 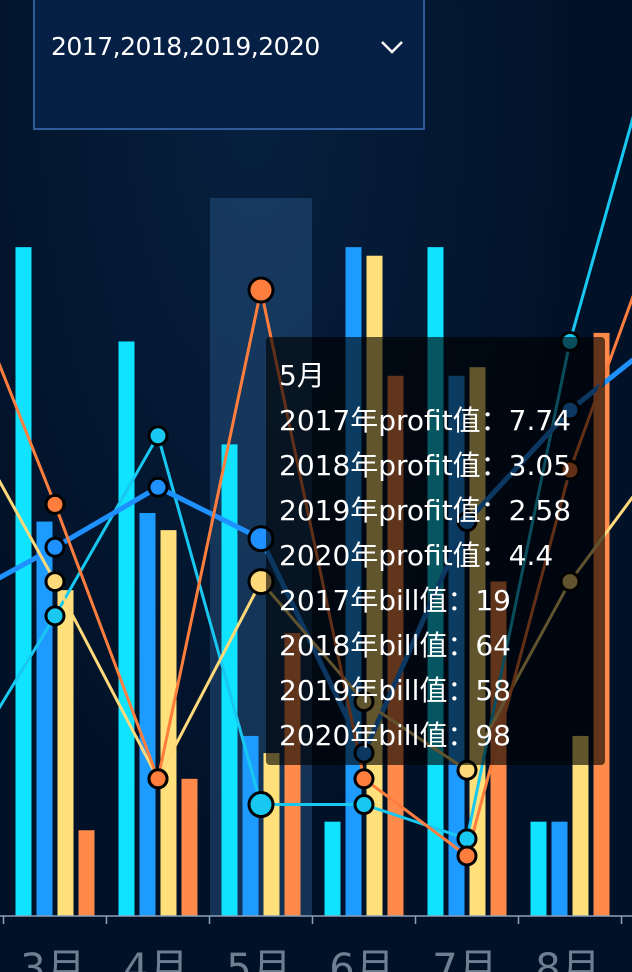 What do you see at coordinates (229, 65) in the screenshot?
I see `year-filter-select: 2017,2018,2019,2020` at bounding box center [229, 65].